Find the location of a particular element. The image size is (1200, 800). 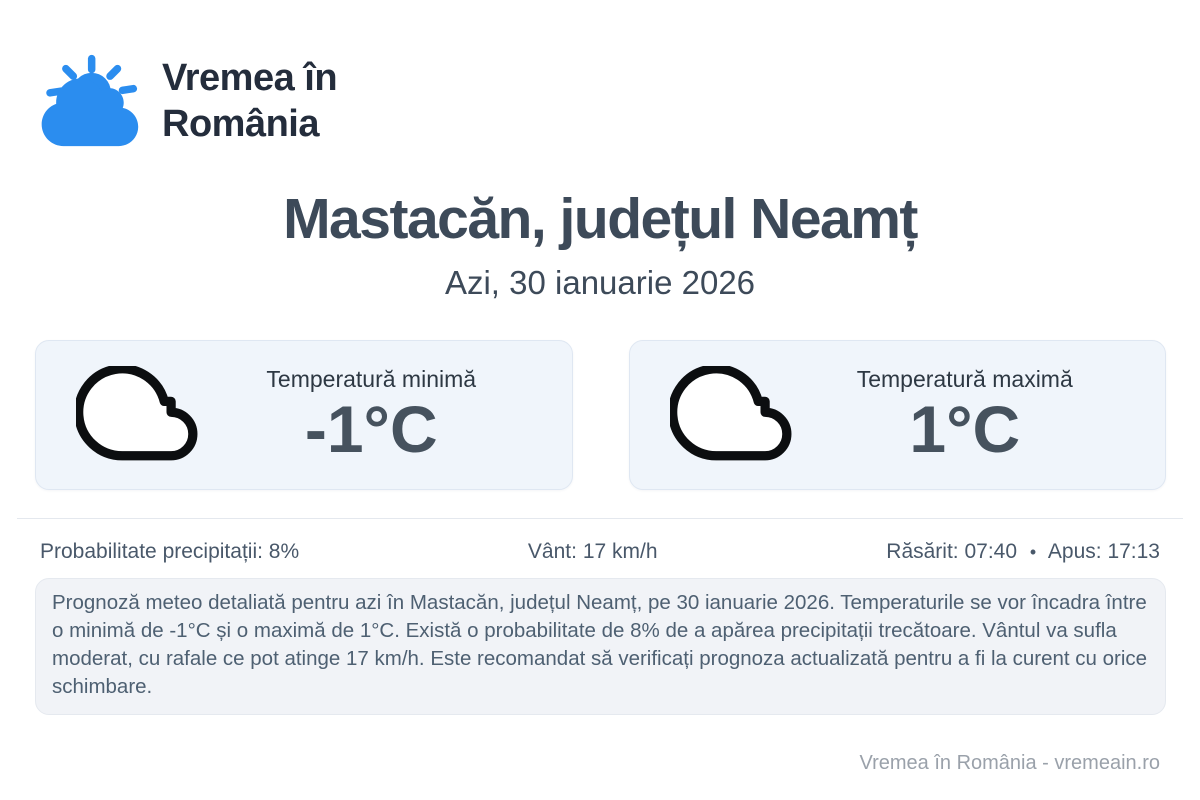

min-temperature-value: -1°C is located at coordinates (371, 428).